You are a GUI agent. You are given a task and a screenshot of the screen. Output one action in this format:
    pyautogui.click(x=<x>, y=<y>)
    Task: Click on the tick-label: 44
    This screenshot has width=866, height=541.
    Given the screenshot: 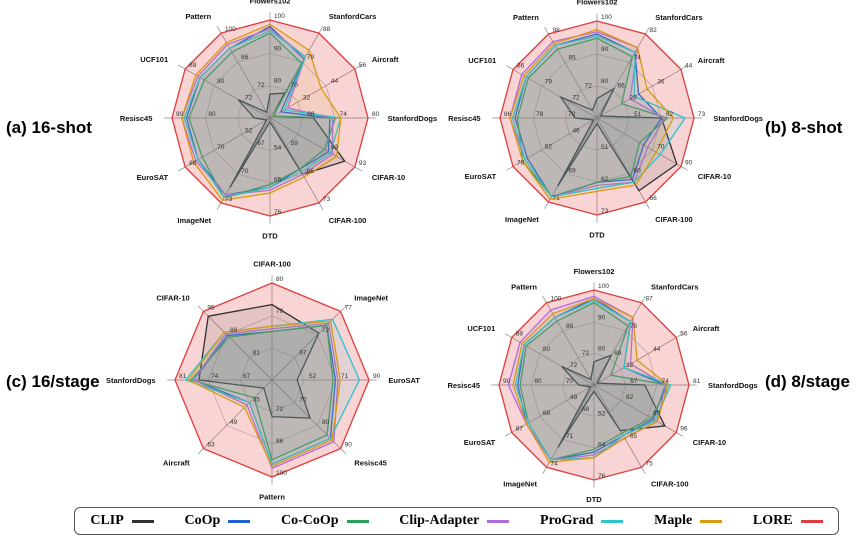 What is the action you would take?
    pyautogui.click(x=335, y=81)
    